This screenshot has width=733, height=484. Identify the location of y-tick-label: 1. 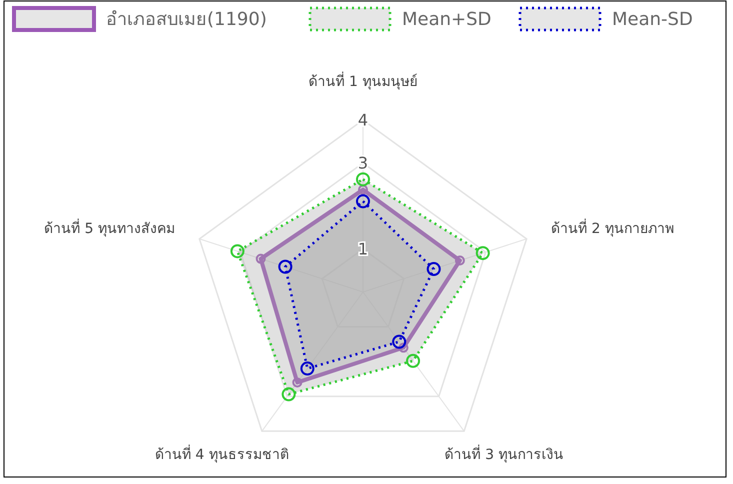
(363, 249).